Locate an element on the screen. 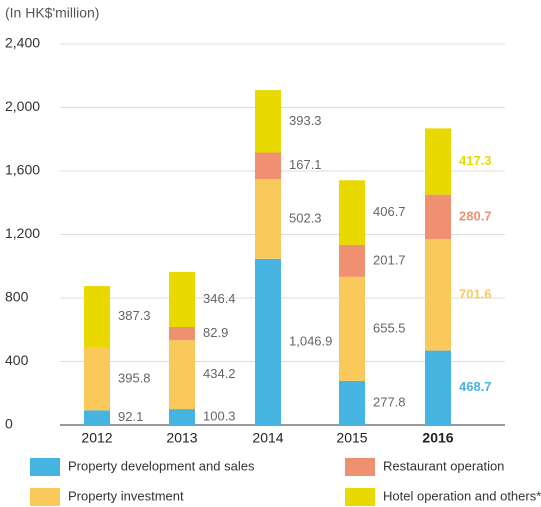 Image resolution: width=541 pixels, height=507 pixels. x-tick-label: 2015 is located at coordinates (351, 438).